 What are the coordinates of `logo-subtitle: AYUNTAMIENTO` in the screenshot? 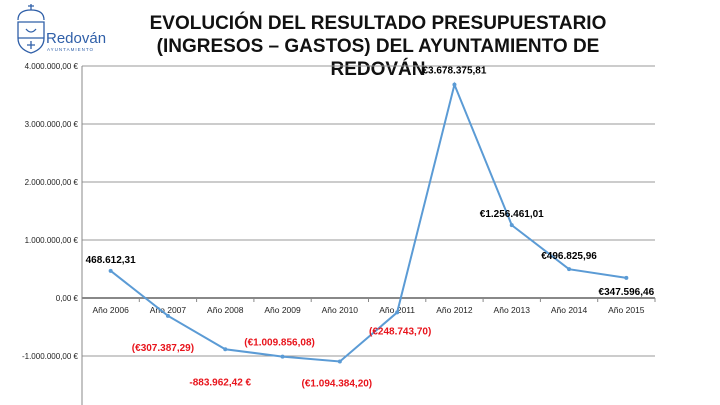 It's located at (70, 49).